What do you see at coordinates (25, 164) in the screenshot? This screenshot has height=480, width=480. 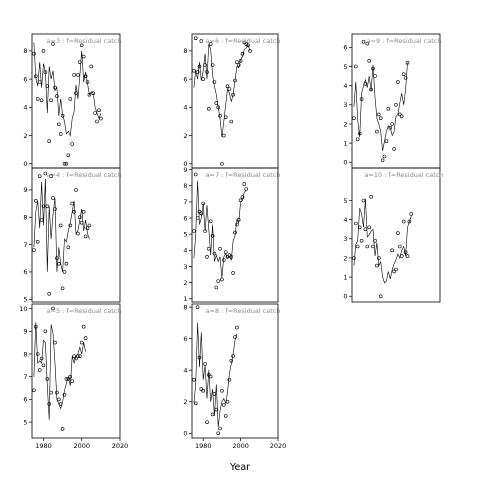 I see `y-tick-label: 0` at bounding box center [25, 164].